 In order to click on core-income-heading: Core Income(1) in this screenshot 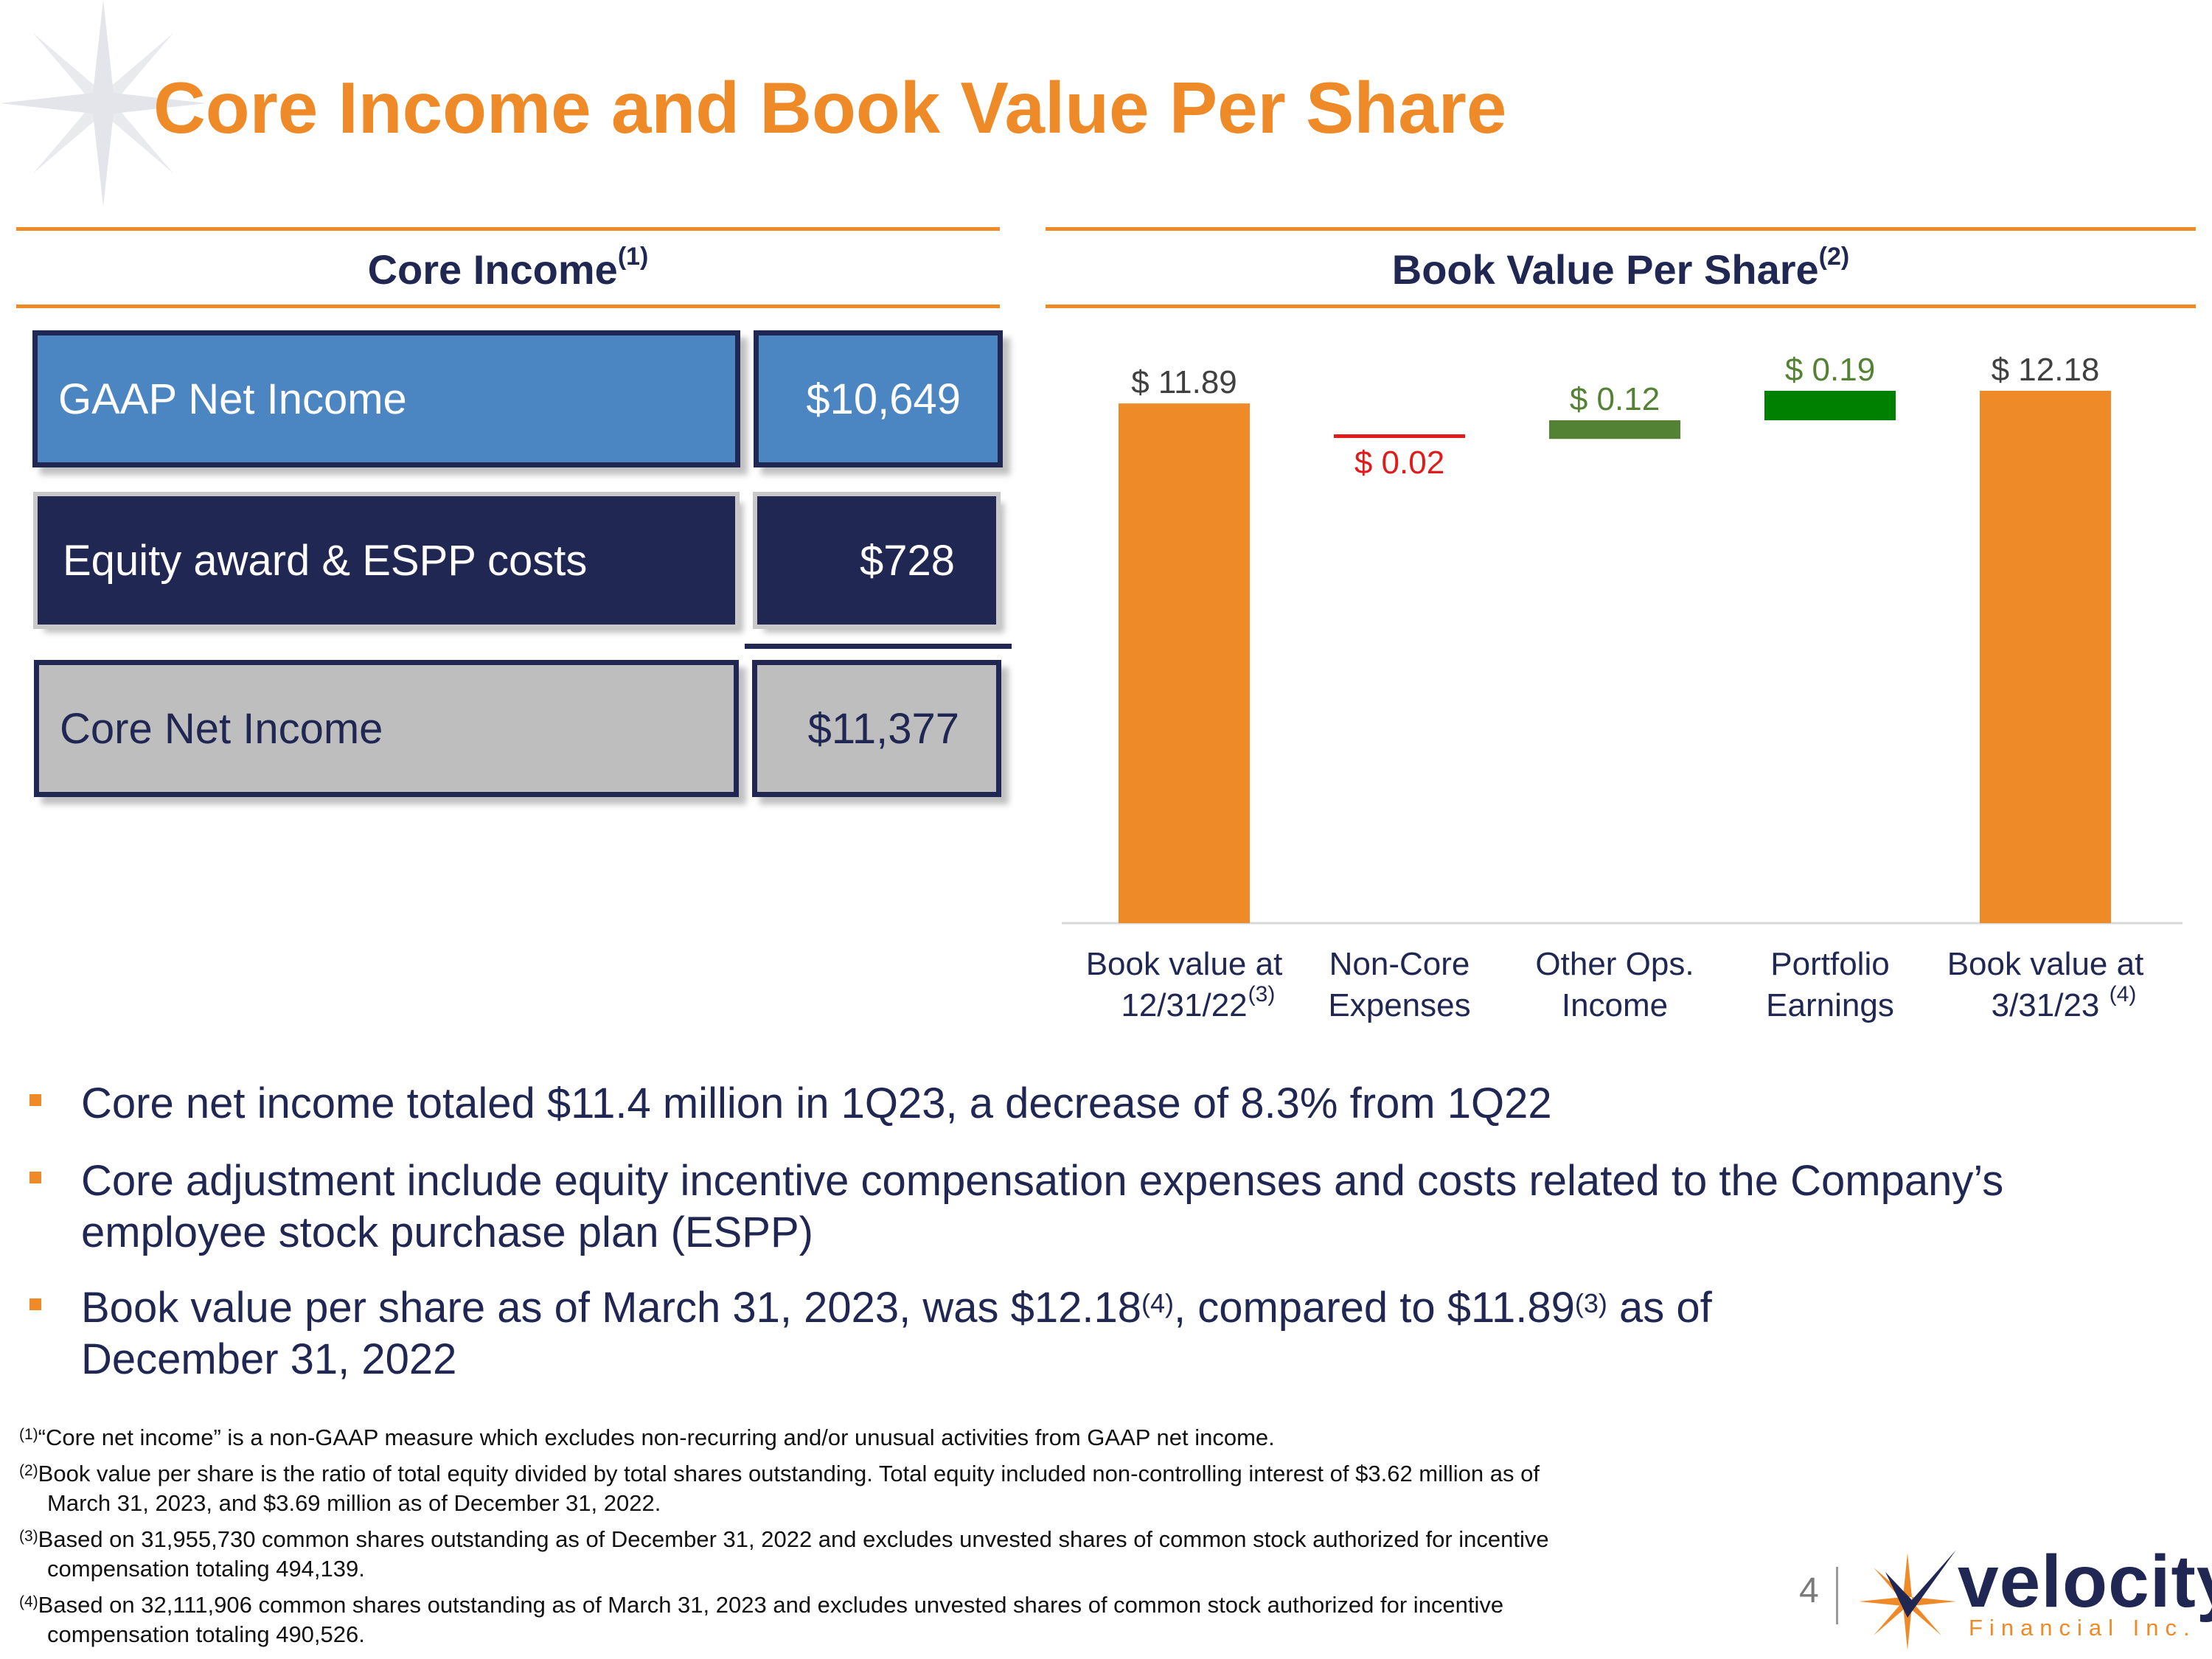, I will do `click(508, 268)`.